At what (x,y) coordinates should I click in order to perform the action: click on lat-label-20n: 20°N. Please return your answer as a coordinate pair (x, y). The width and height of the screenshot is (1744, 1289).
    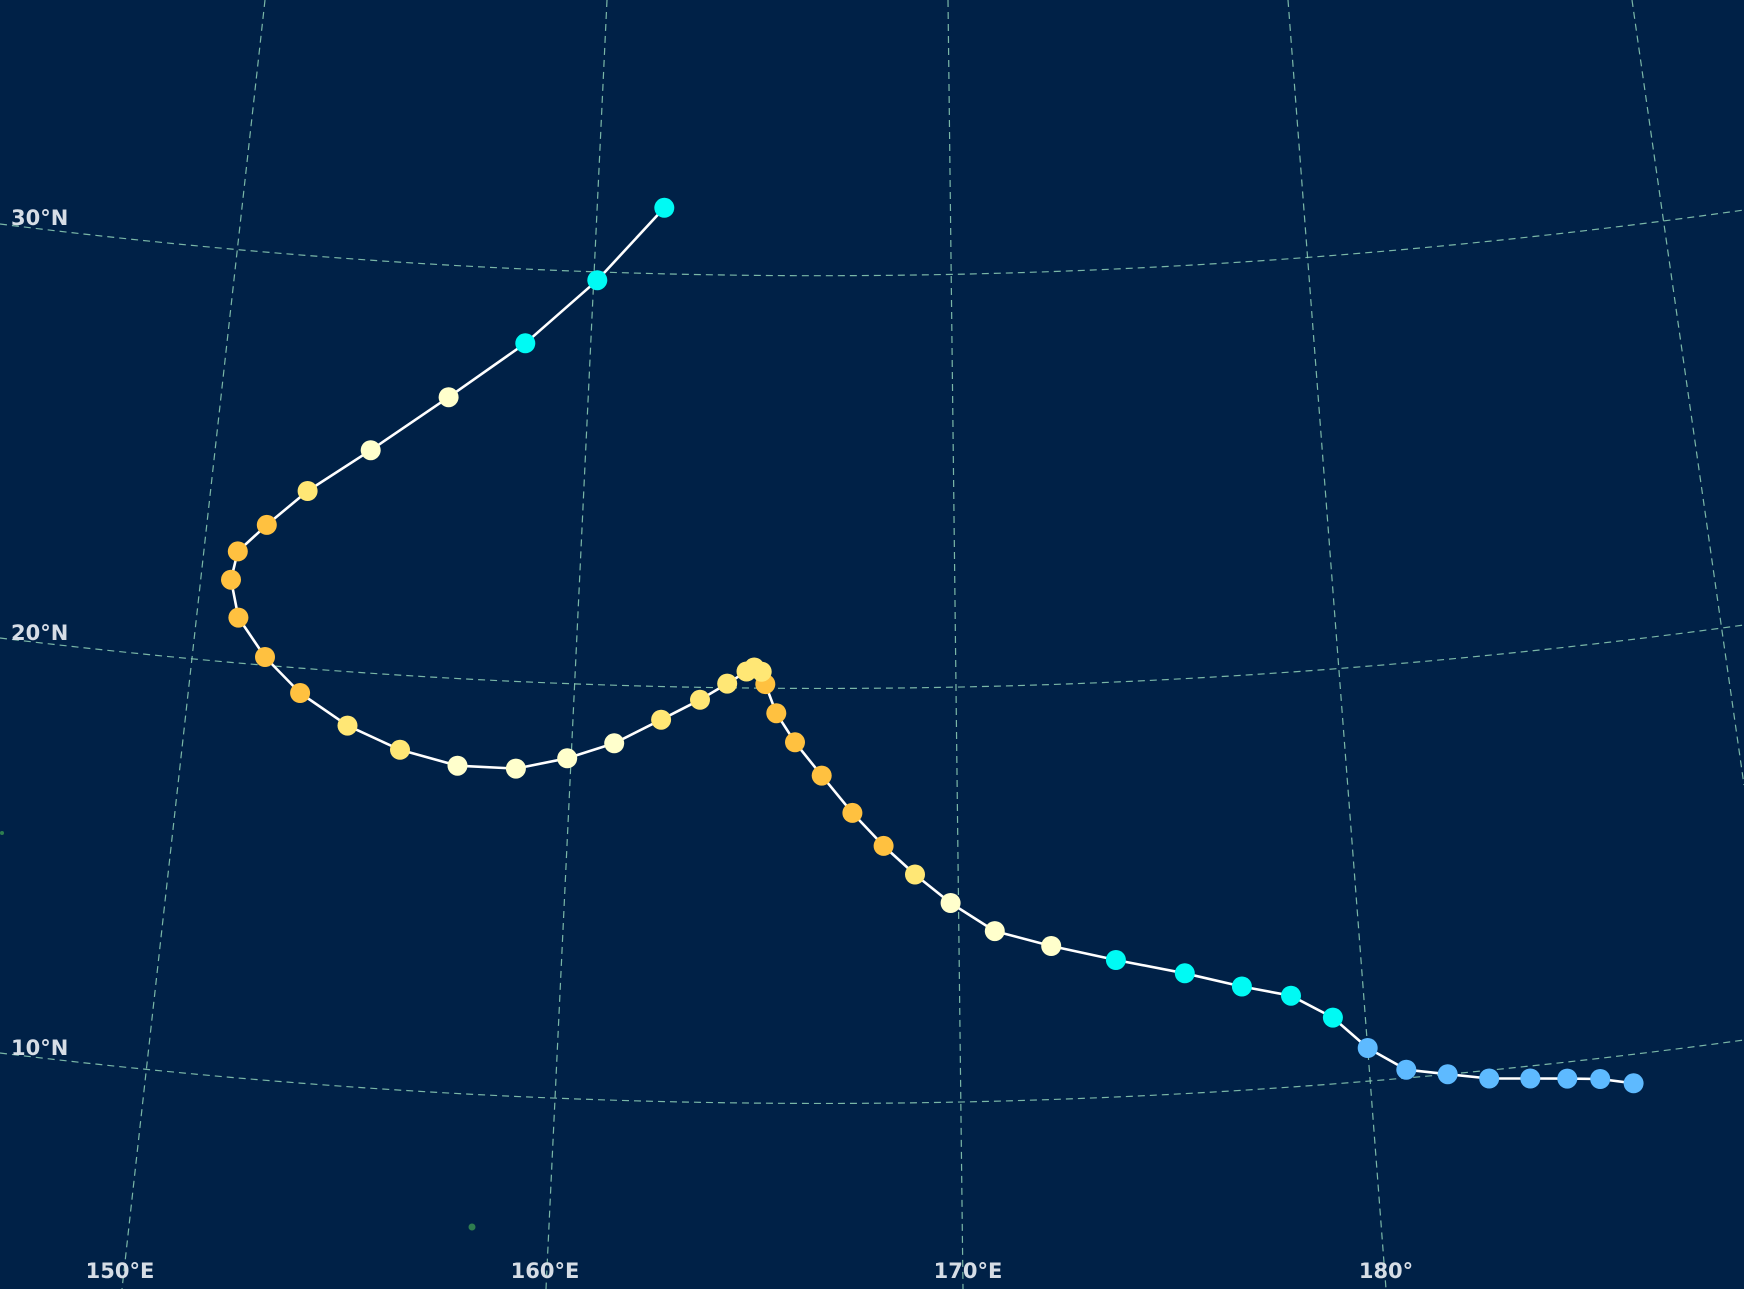
    Looking at the image, I should click on (39, 633).